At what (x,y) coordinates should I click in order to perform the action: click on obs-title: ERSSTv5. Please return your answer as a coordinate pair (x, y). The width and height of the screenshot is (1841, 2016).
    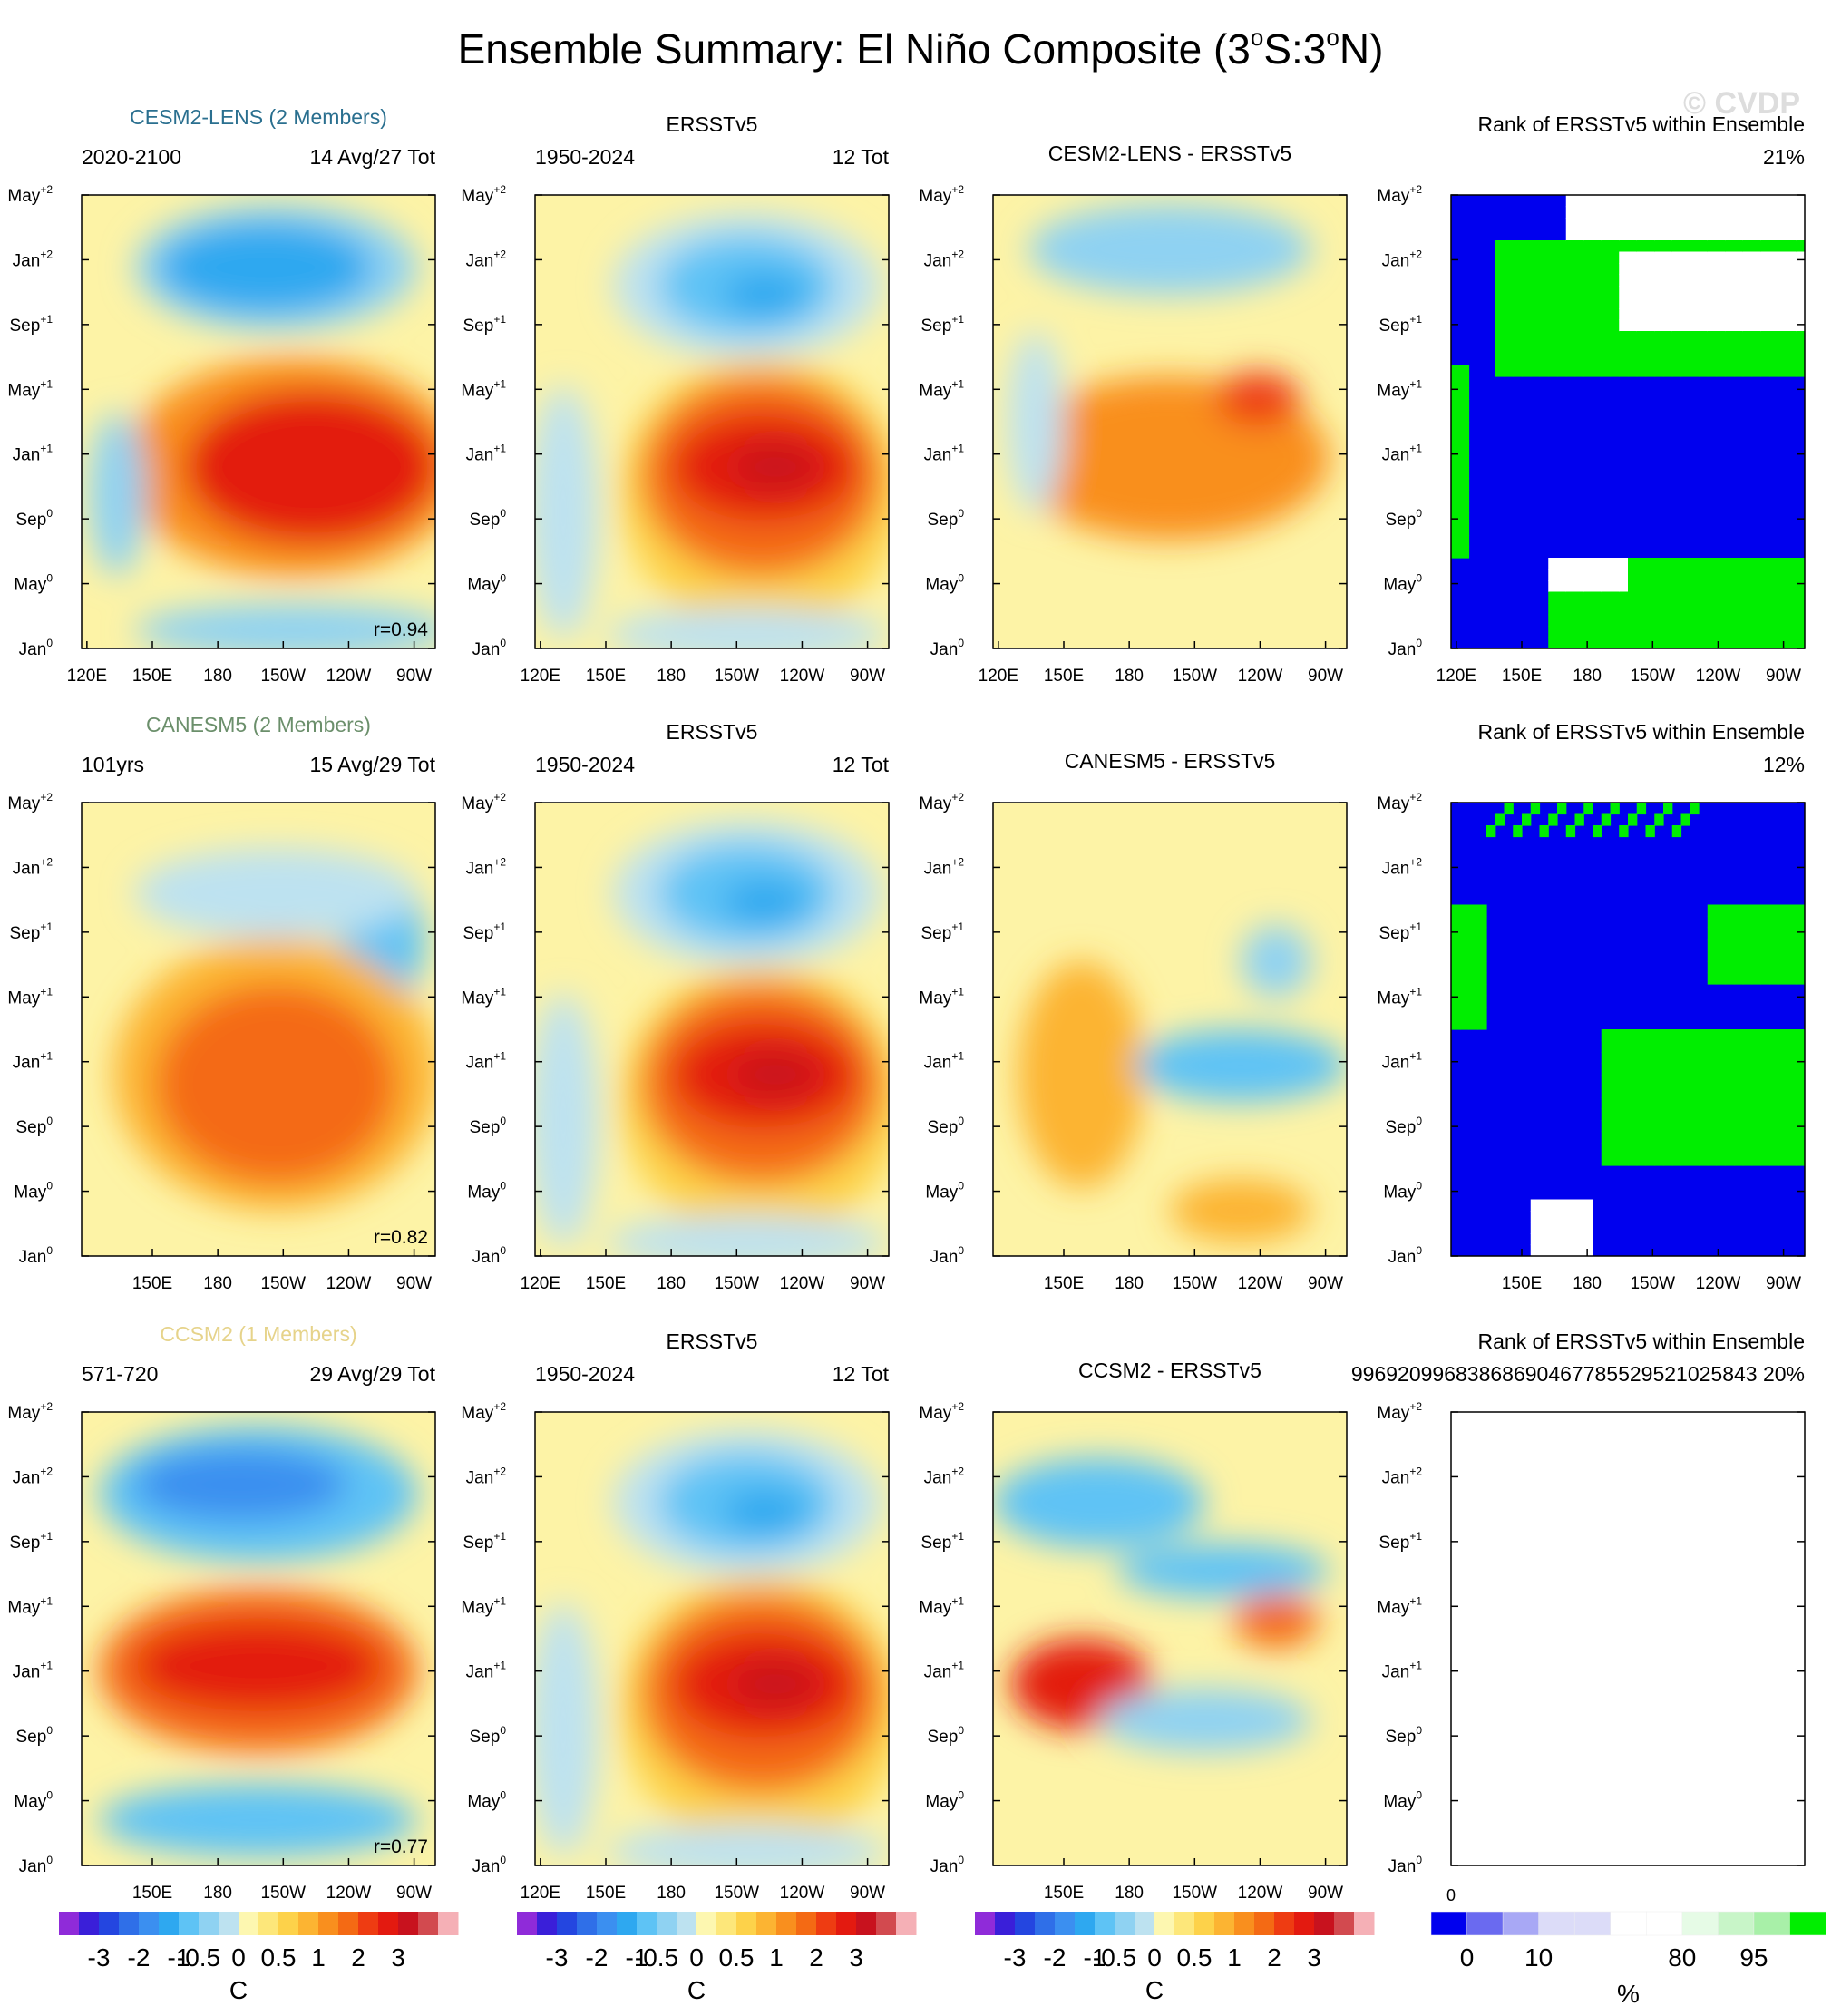
    Looking at the image, I should click on (713, 732).